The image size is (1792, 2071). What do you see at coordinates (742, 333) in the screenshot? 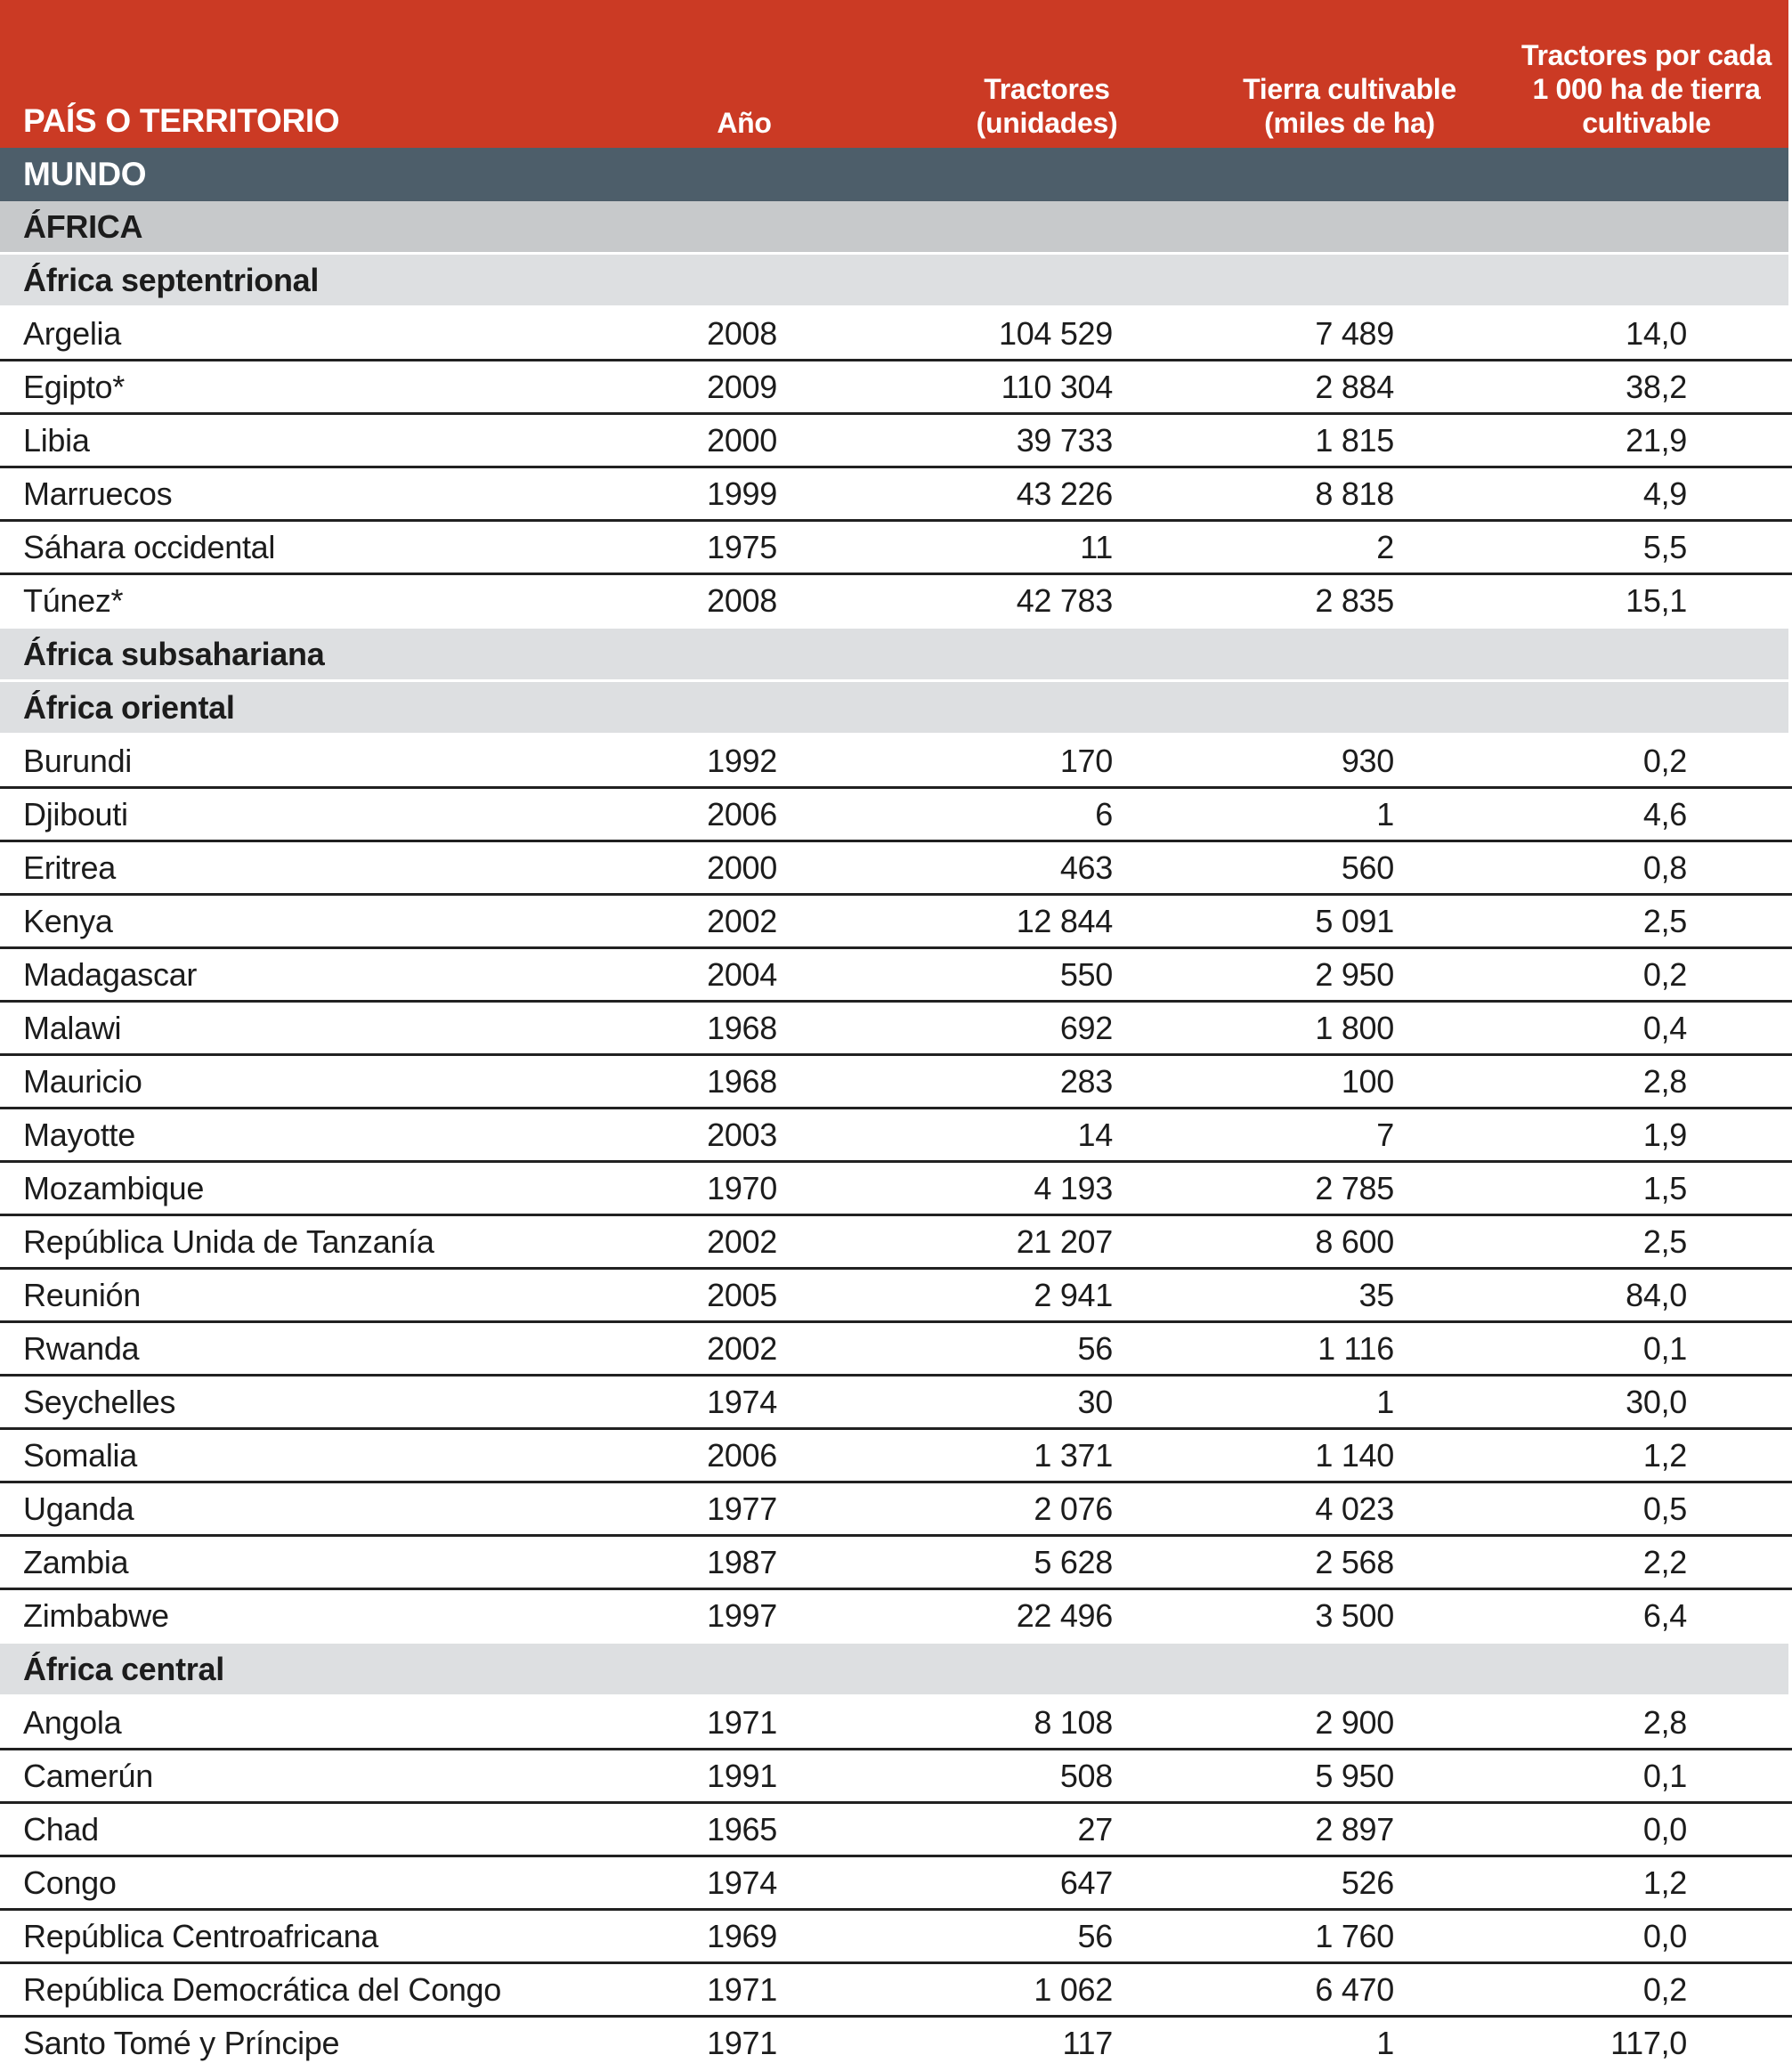
I see `year-cell: 2008` at bounding box center [742, 333].